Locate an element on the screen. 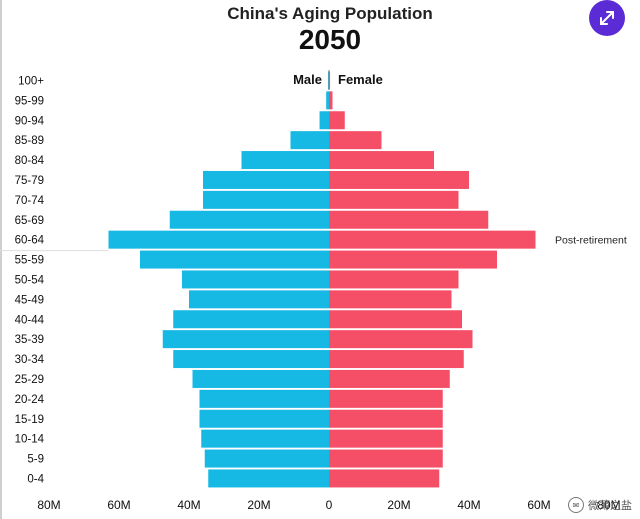  legend: Male Female is located at coordinates (338, 80).